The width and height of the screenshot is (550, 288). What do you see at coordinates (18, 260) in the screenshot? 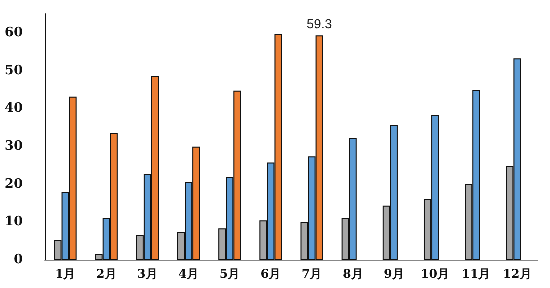
I see `y-tick-label: 0` at bounding box center [18, 260].